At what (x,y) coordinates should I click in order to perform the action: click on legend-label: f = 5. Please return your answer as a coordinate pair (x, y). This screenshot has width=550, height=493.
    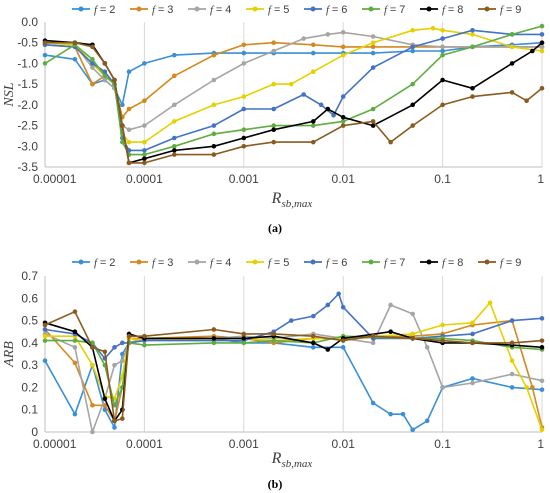
    Looking at the image, I should click on (278, 10).